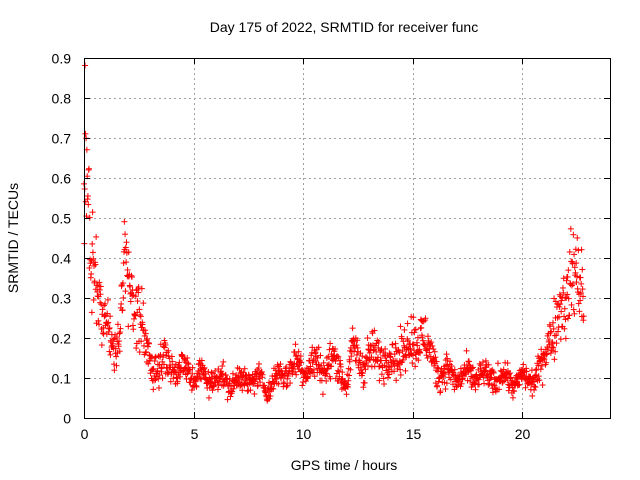 The height and width of the screenshot is (480, 640). Describe the element at coordinates (62, 99) in the screenshot. I see `y-tick-label: 0.8` at that location.